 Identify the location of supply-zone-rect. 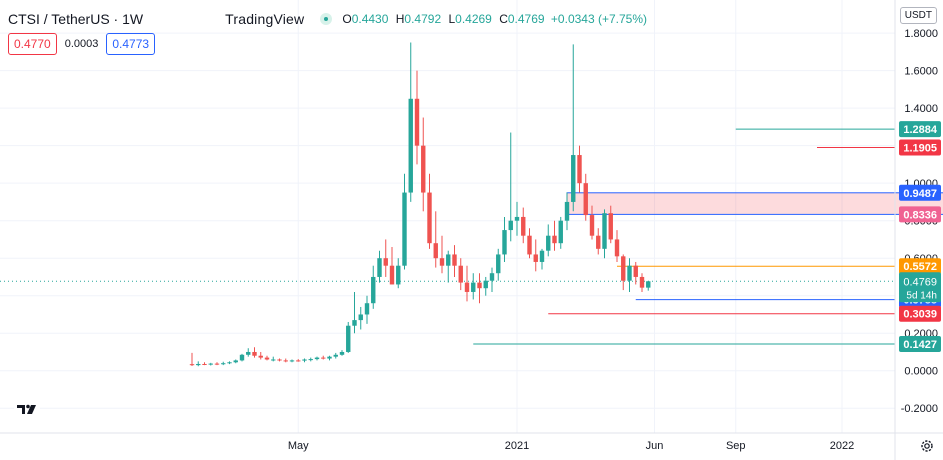
(754, 203).